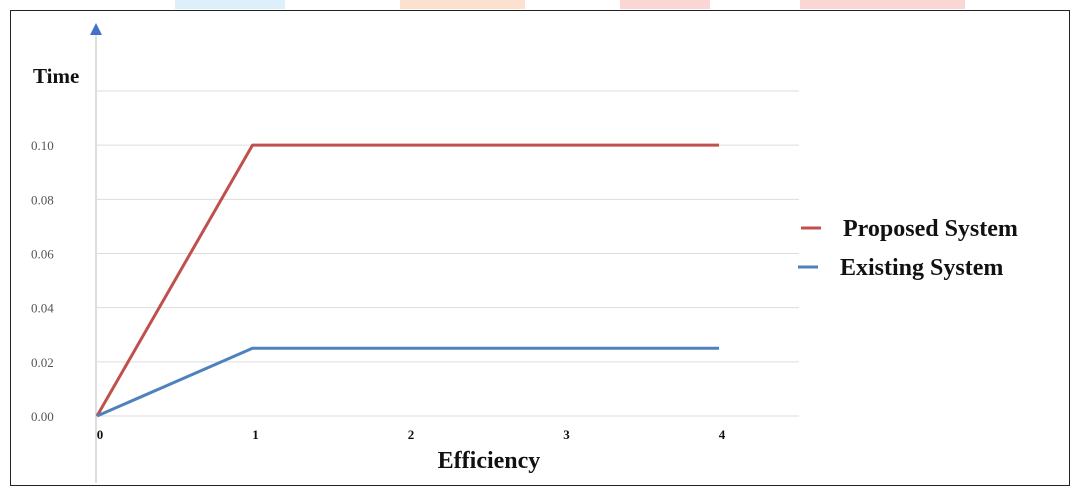 The height and width of the screenshot is (496, 1078). What do you see at coordinates (42, 308) in the screenshot?
I see `y-tick-label-2: 0.04` at bounding box center [42, 308].